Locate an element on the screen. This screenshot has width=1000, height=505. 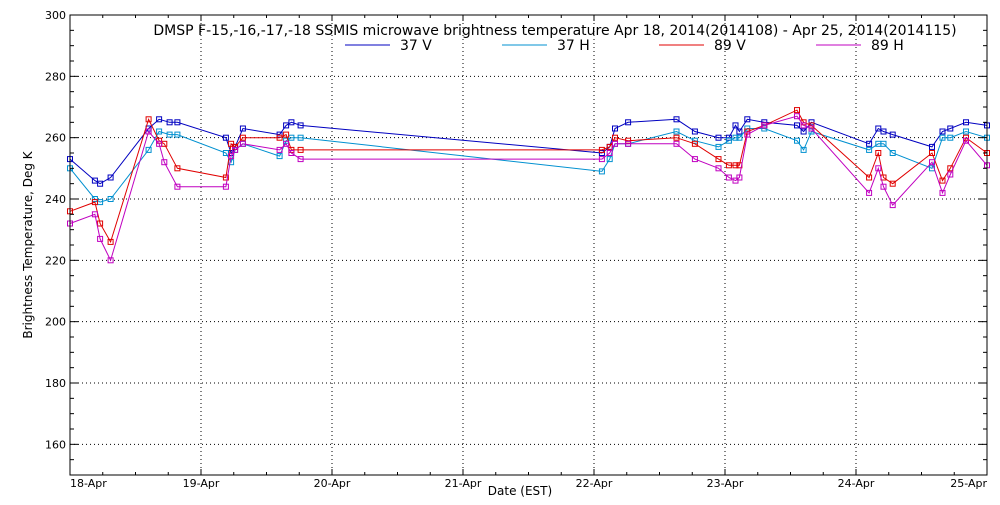
y-tick-label-6: 280 is located at coordinates (55, 76).